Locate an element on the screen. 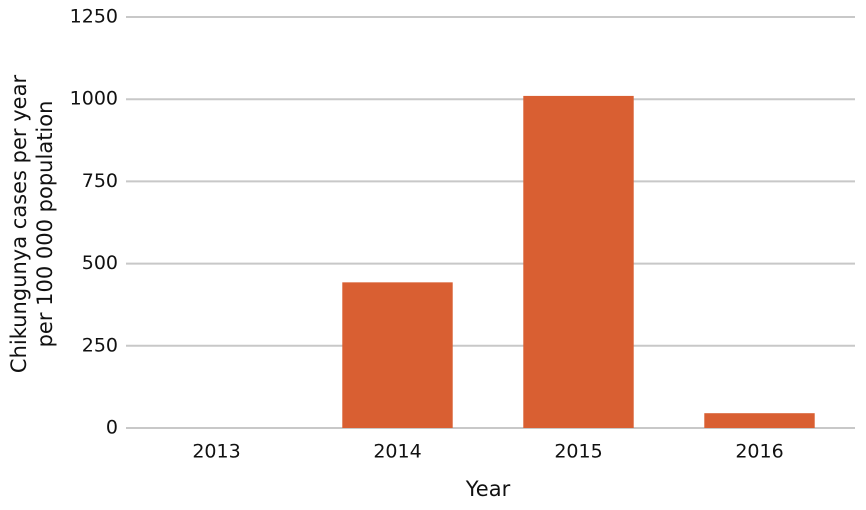  y-tick-label: 250 is located at coordinates (100, 345).